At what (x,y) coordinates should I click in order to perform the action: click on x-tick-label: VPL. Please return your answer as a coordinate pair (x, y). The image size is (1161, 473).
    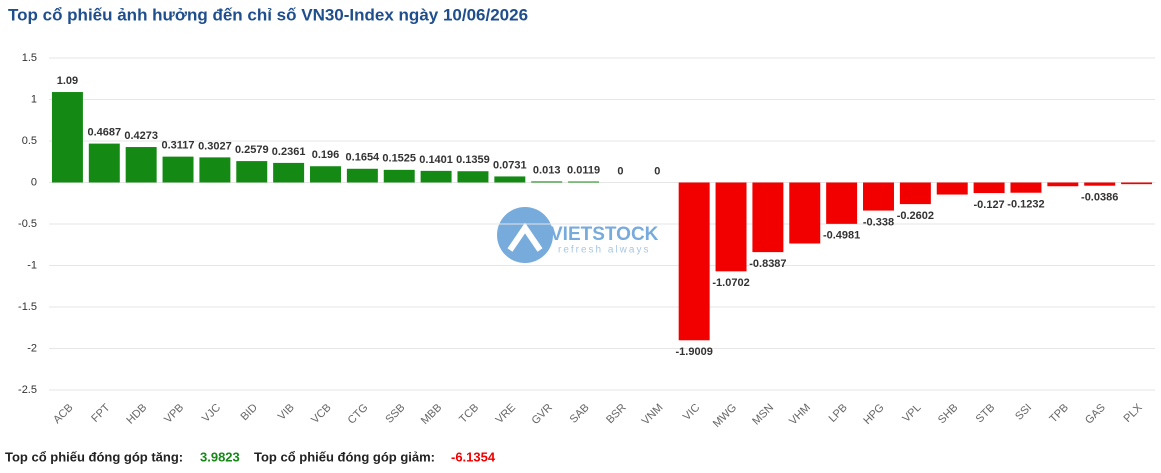
    Looking at the image, I should click on (911, 413).